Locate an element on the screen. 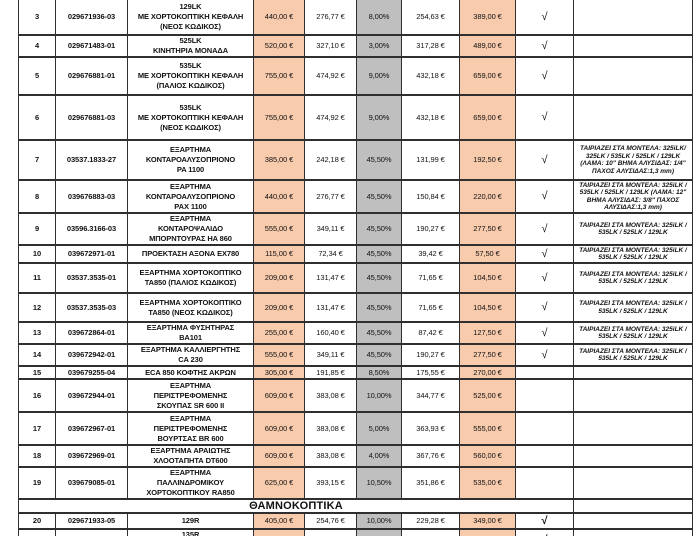 The width and height of the screenshot is (696, 536). net-price-cell: 87,42 € is located at coordinates (430, 333).